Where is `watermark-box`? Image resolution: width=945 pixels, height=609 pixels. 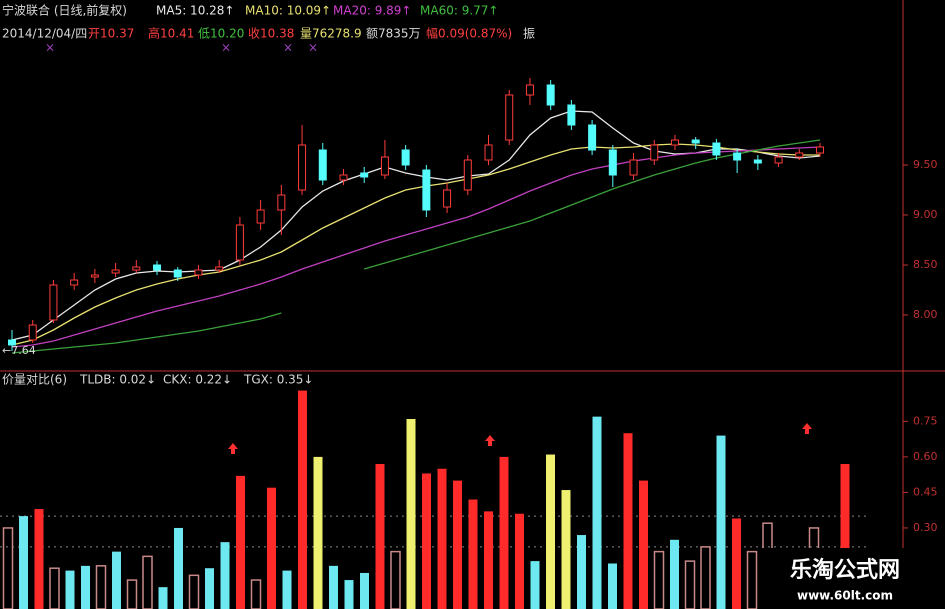
watermark-box is located at coordinates (851, 578).